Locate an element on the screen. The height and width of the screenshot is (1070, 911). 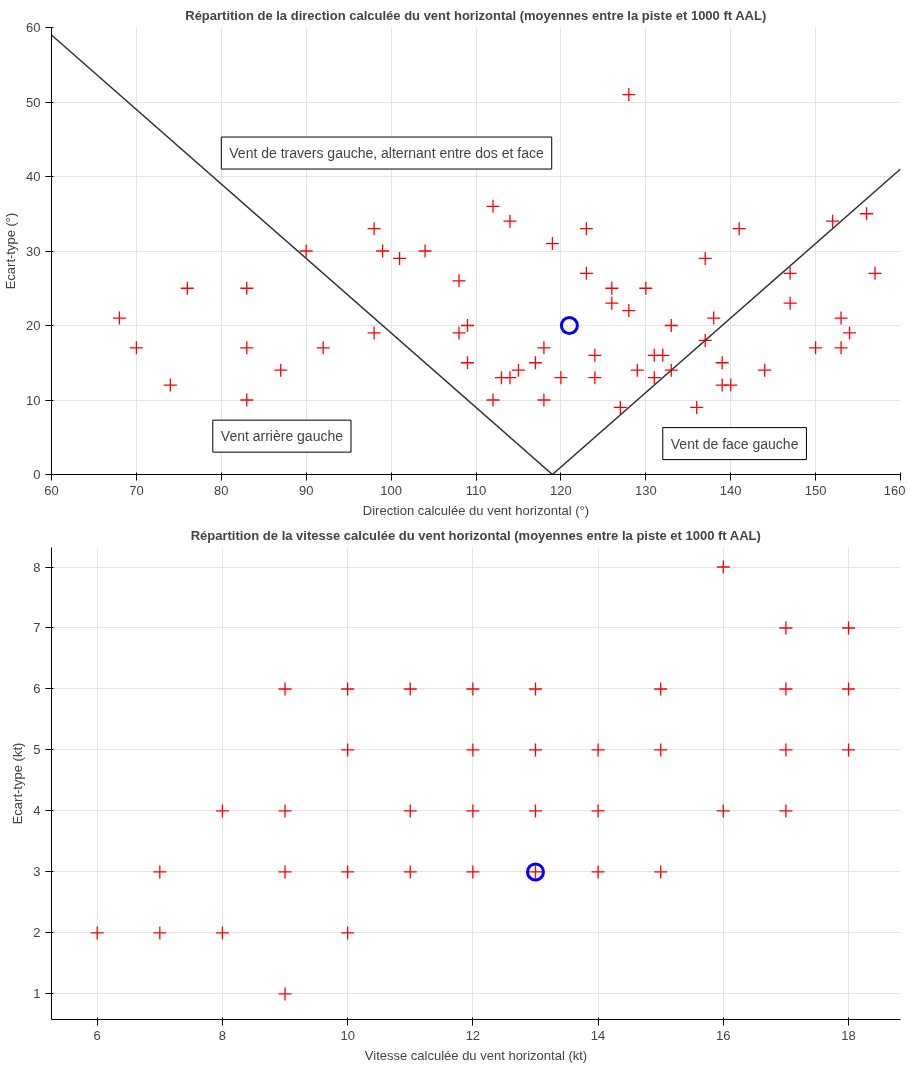
x-tick-label: 130 is located at coordinates (645, 490).